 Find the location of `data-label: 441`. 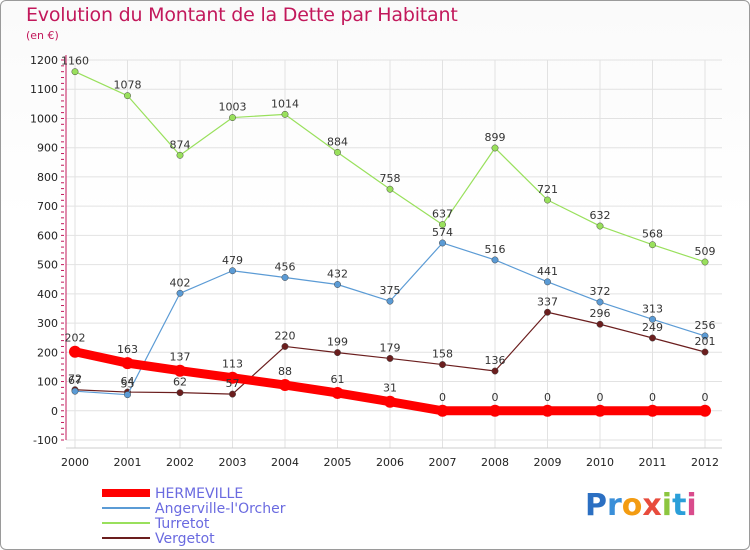

data-label: 441 is located at coordinates (547, 271).